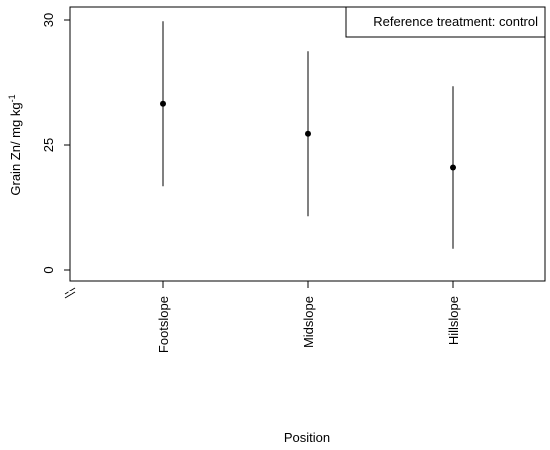 Image resolution: width=550 pixels, height=450 pixels. I want to click on y-axis-label-superscript: -1, so click(12, 98).